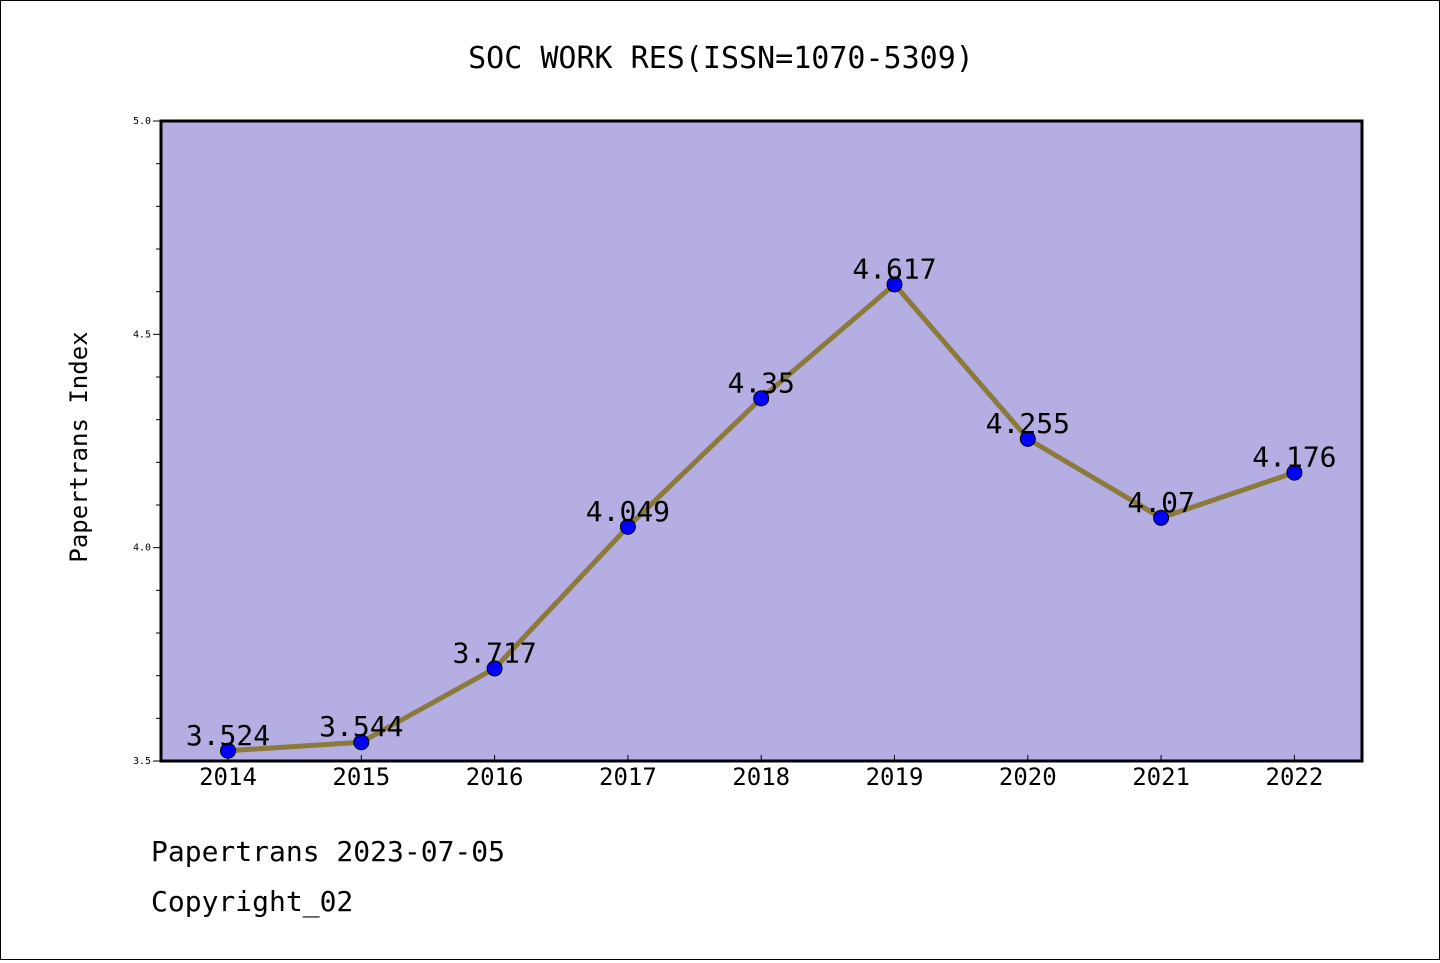 This screenshot has width=1440, height=963. What do you see at coordinates (1295, 777) in the screenshot?
I see `x-tick-label: 2022` at bounding box center [1295, 777].